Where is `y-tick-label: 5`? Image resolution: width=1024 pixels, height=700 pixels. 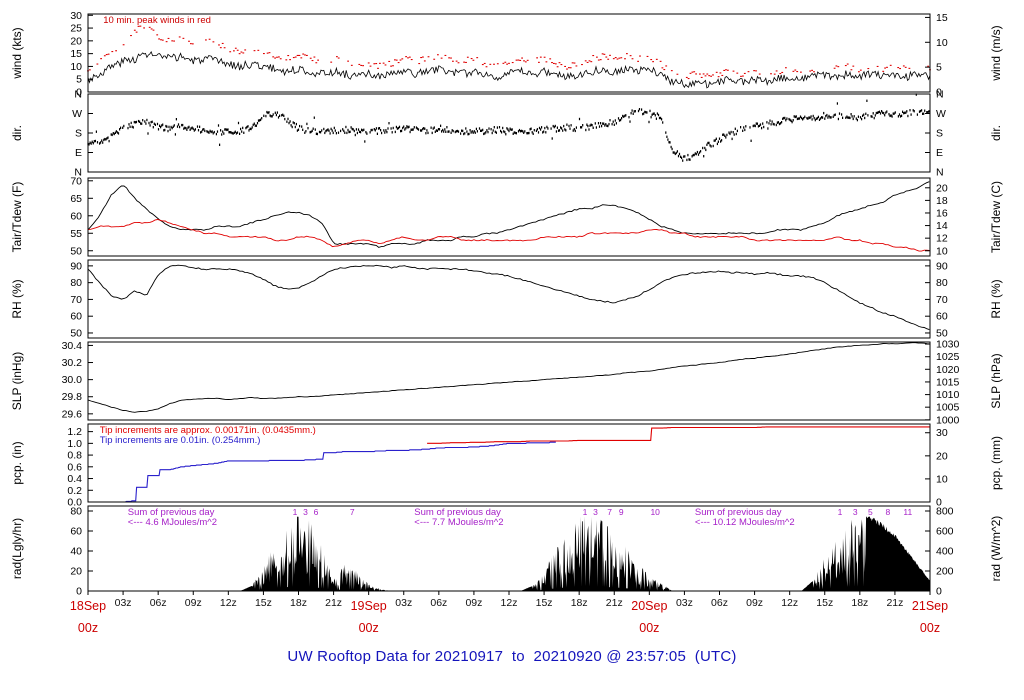
y-tick-label: 5 is located at coordinates (939, 68).